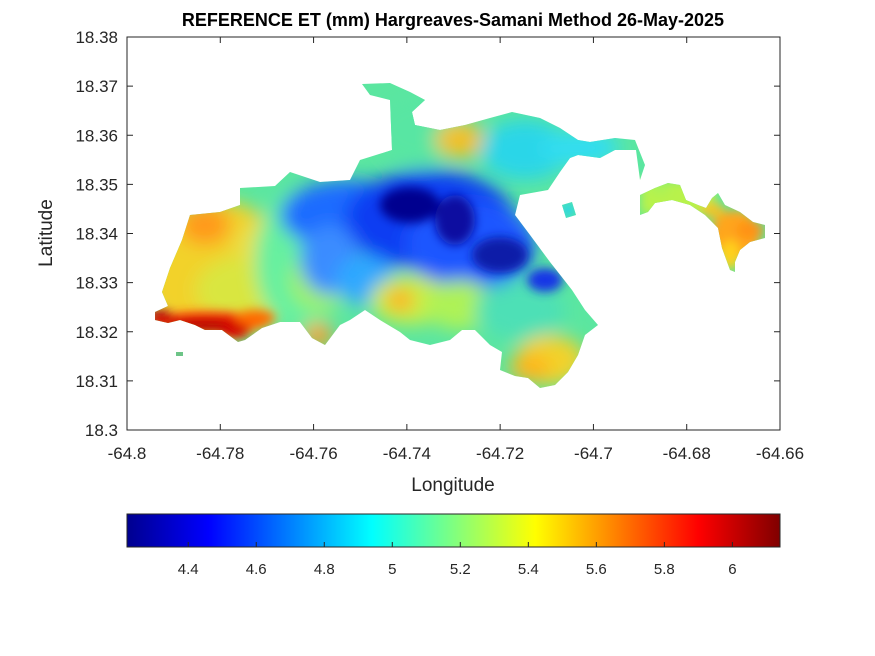 Image resolution: width=875 pixels, height=656 pixels. Describe the element at coordinates (457, 560) in the screenshot. I see `colorbar-ticks: 4.4 4.6 4.8 5 5.2 5.4 5.6 5.8 6` at that location.